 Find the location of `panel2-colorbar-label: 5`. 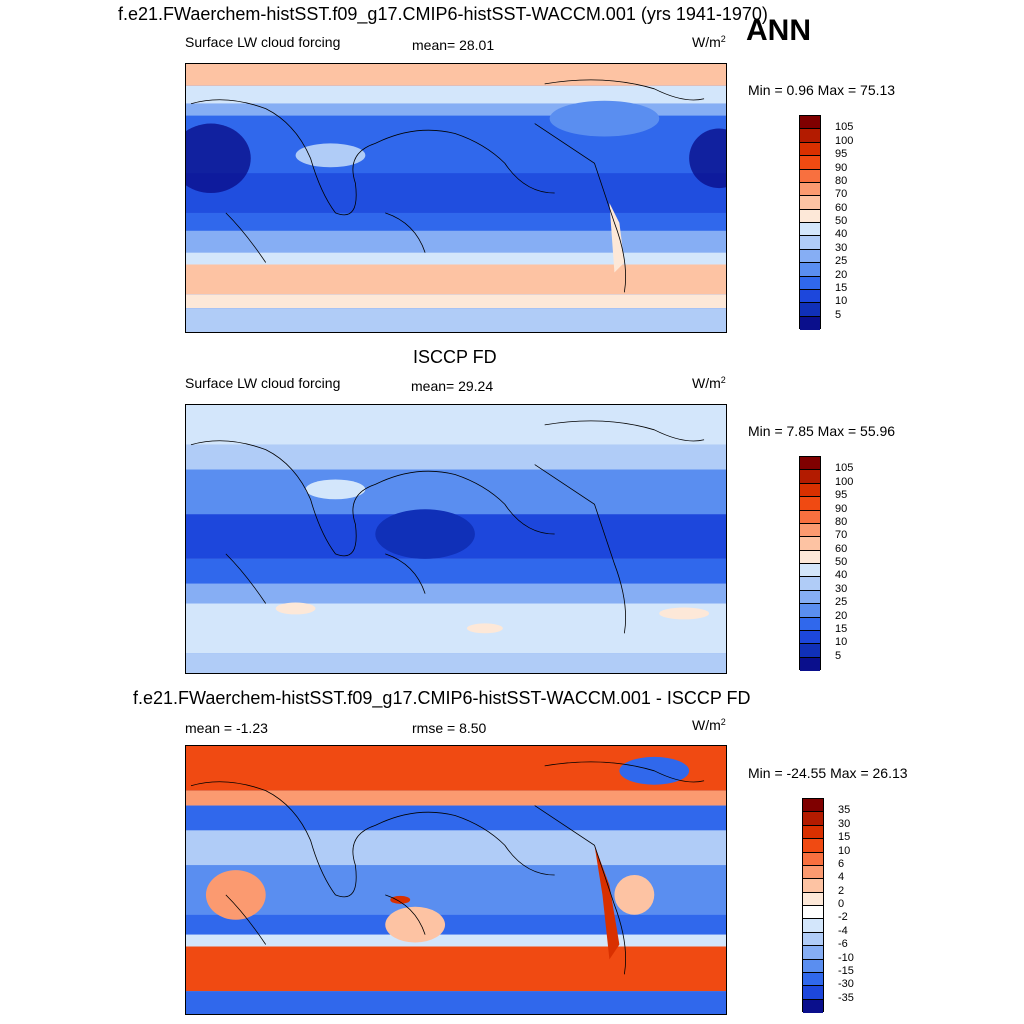

panel2-colorbar-label: 5 is located at coordinates (838, 655).